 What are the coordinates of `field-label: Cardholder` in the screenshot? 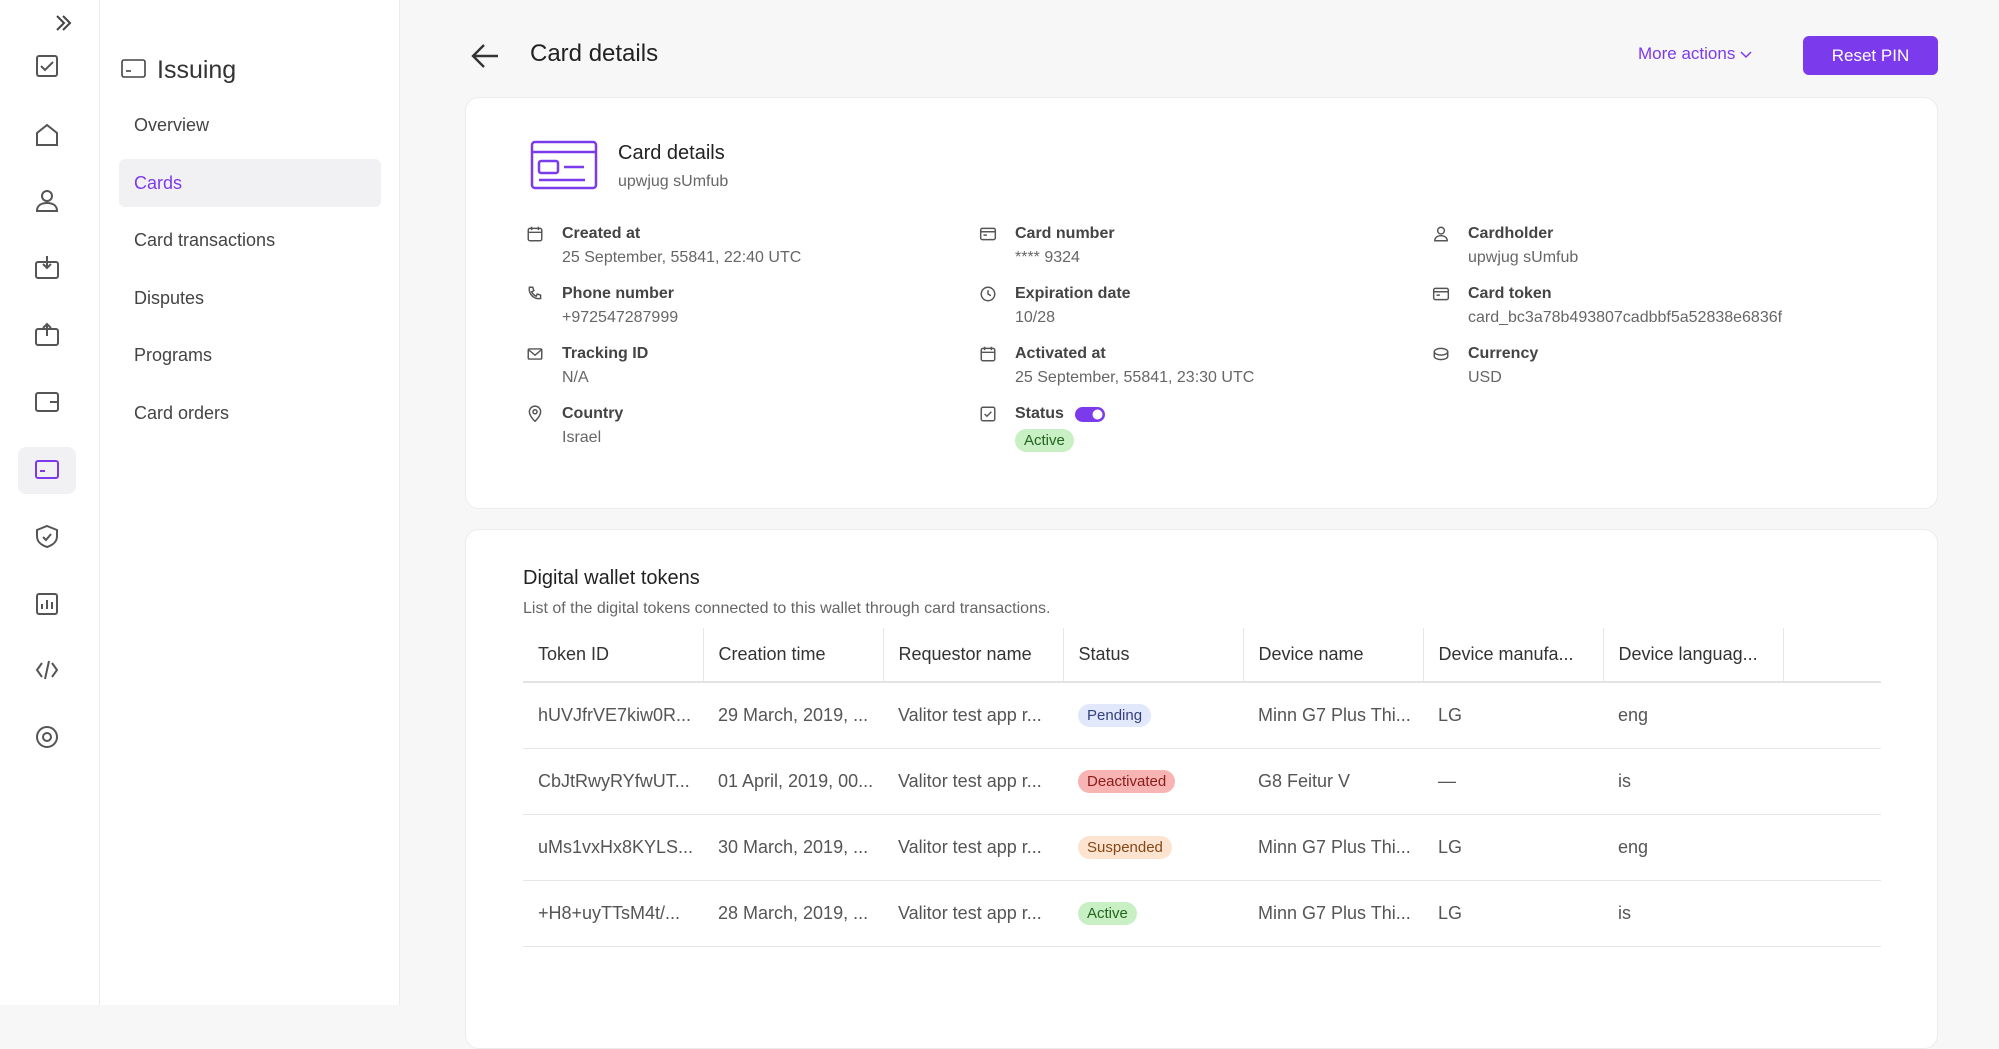 It's located at (1511, 233).